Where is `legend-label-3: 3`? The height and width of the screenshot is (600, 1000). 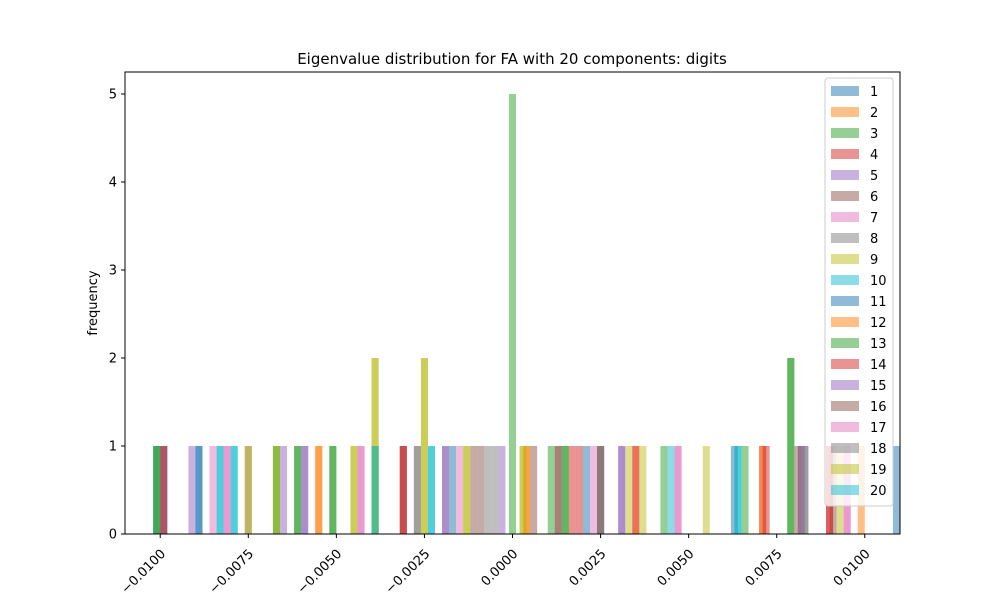
legend-label-3: 3 is located at coordinates (874, 134).